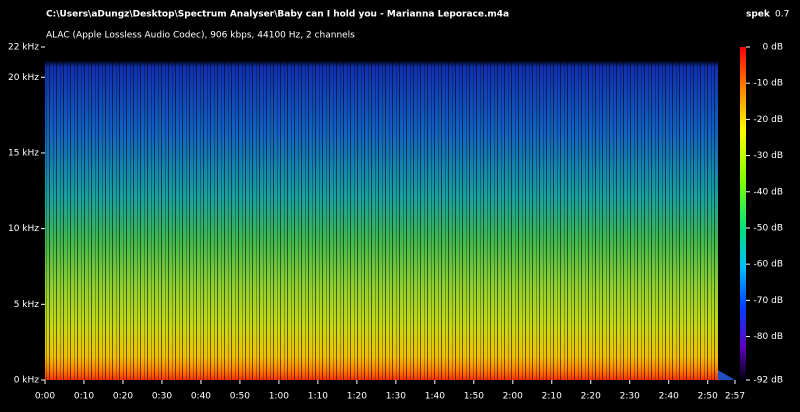 This screenshot has width=800, height=412. I want to click on colorbar-tick-label: -70 dB, so click(768, 301).